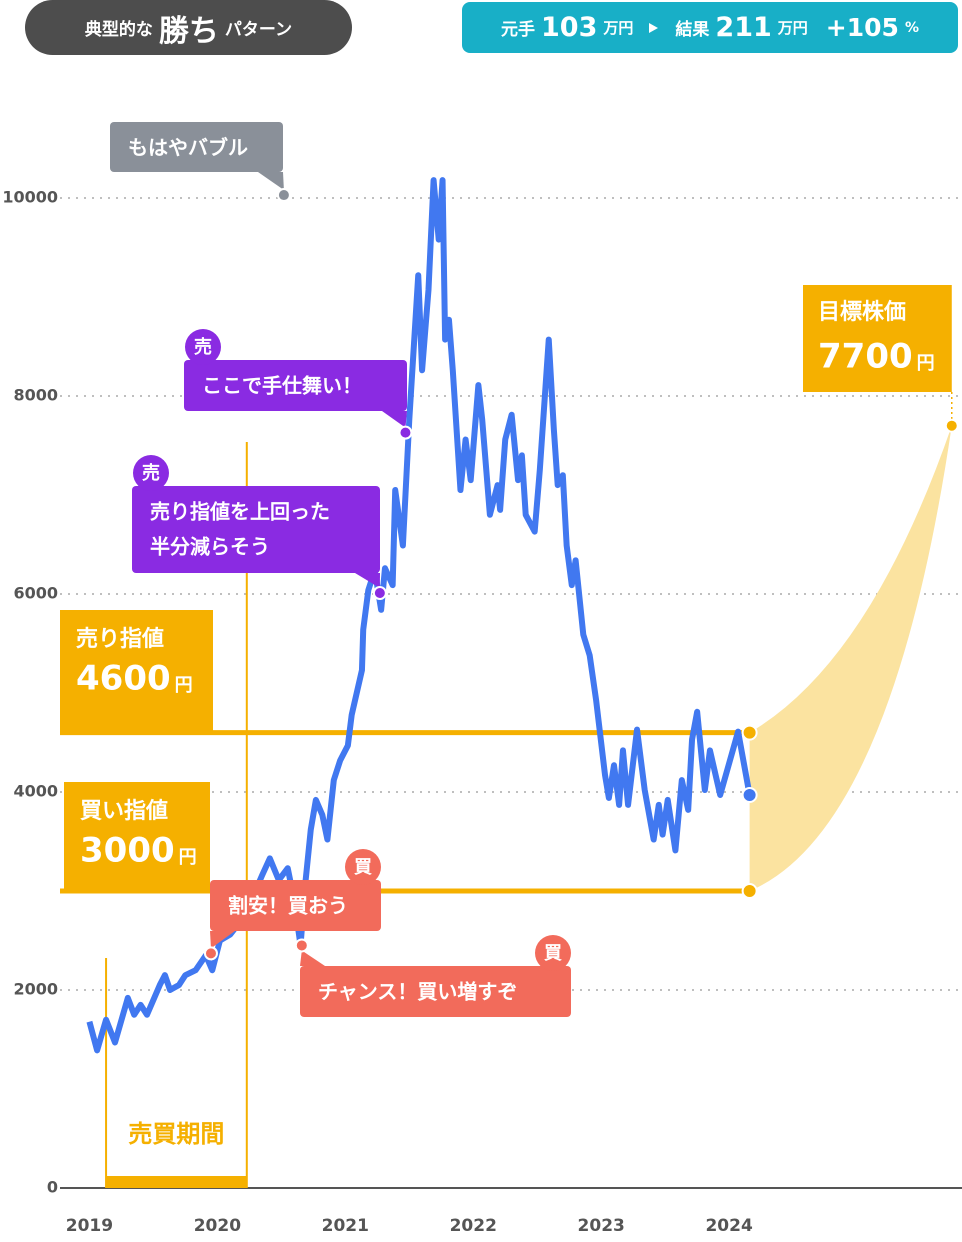 The height and width of the screenshot is (1242, 962). I want to click on sell_limit-end-point, so click(749, 732).